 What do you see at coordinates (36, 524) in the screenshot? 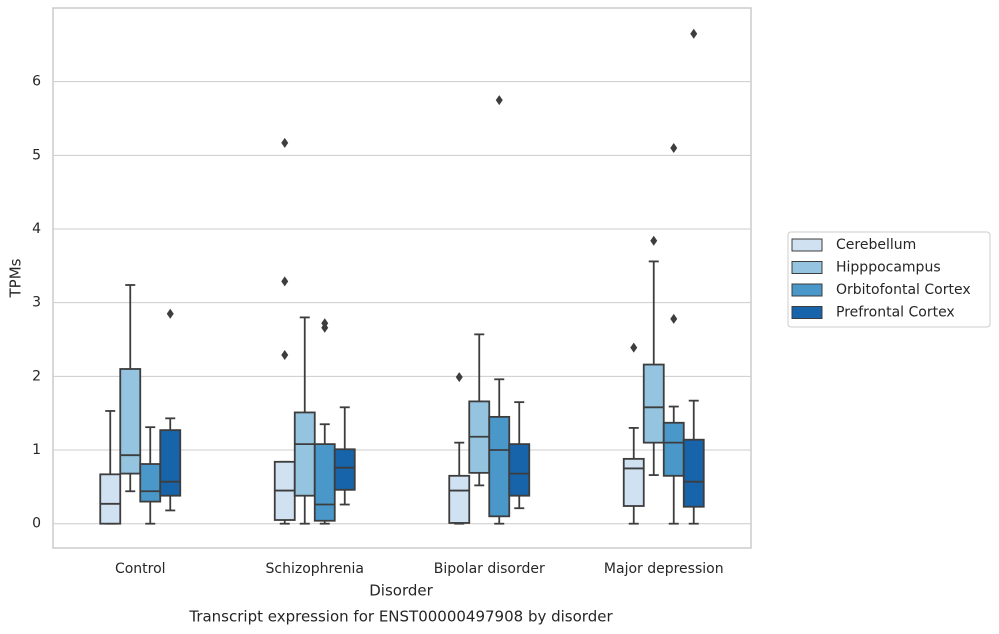
I see `y-tick-label: 0` at bounding box center [36, 524].